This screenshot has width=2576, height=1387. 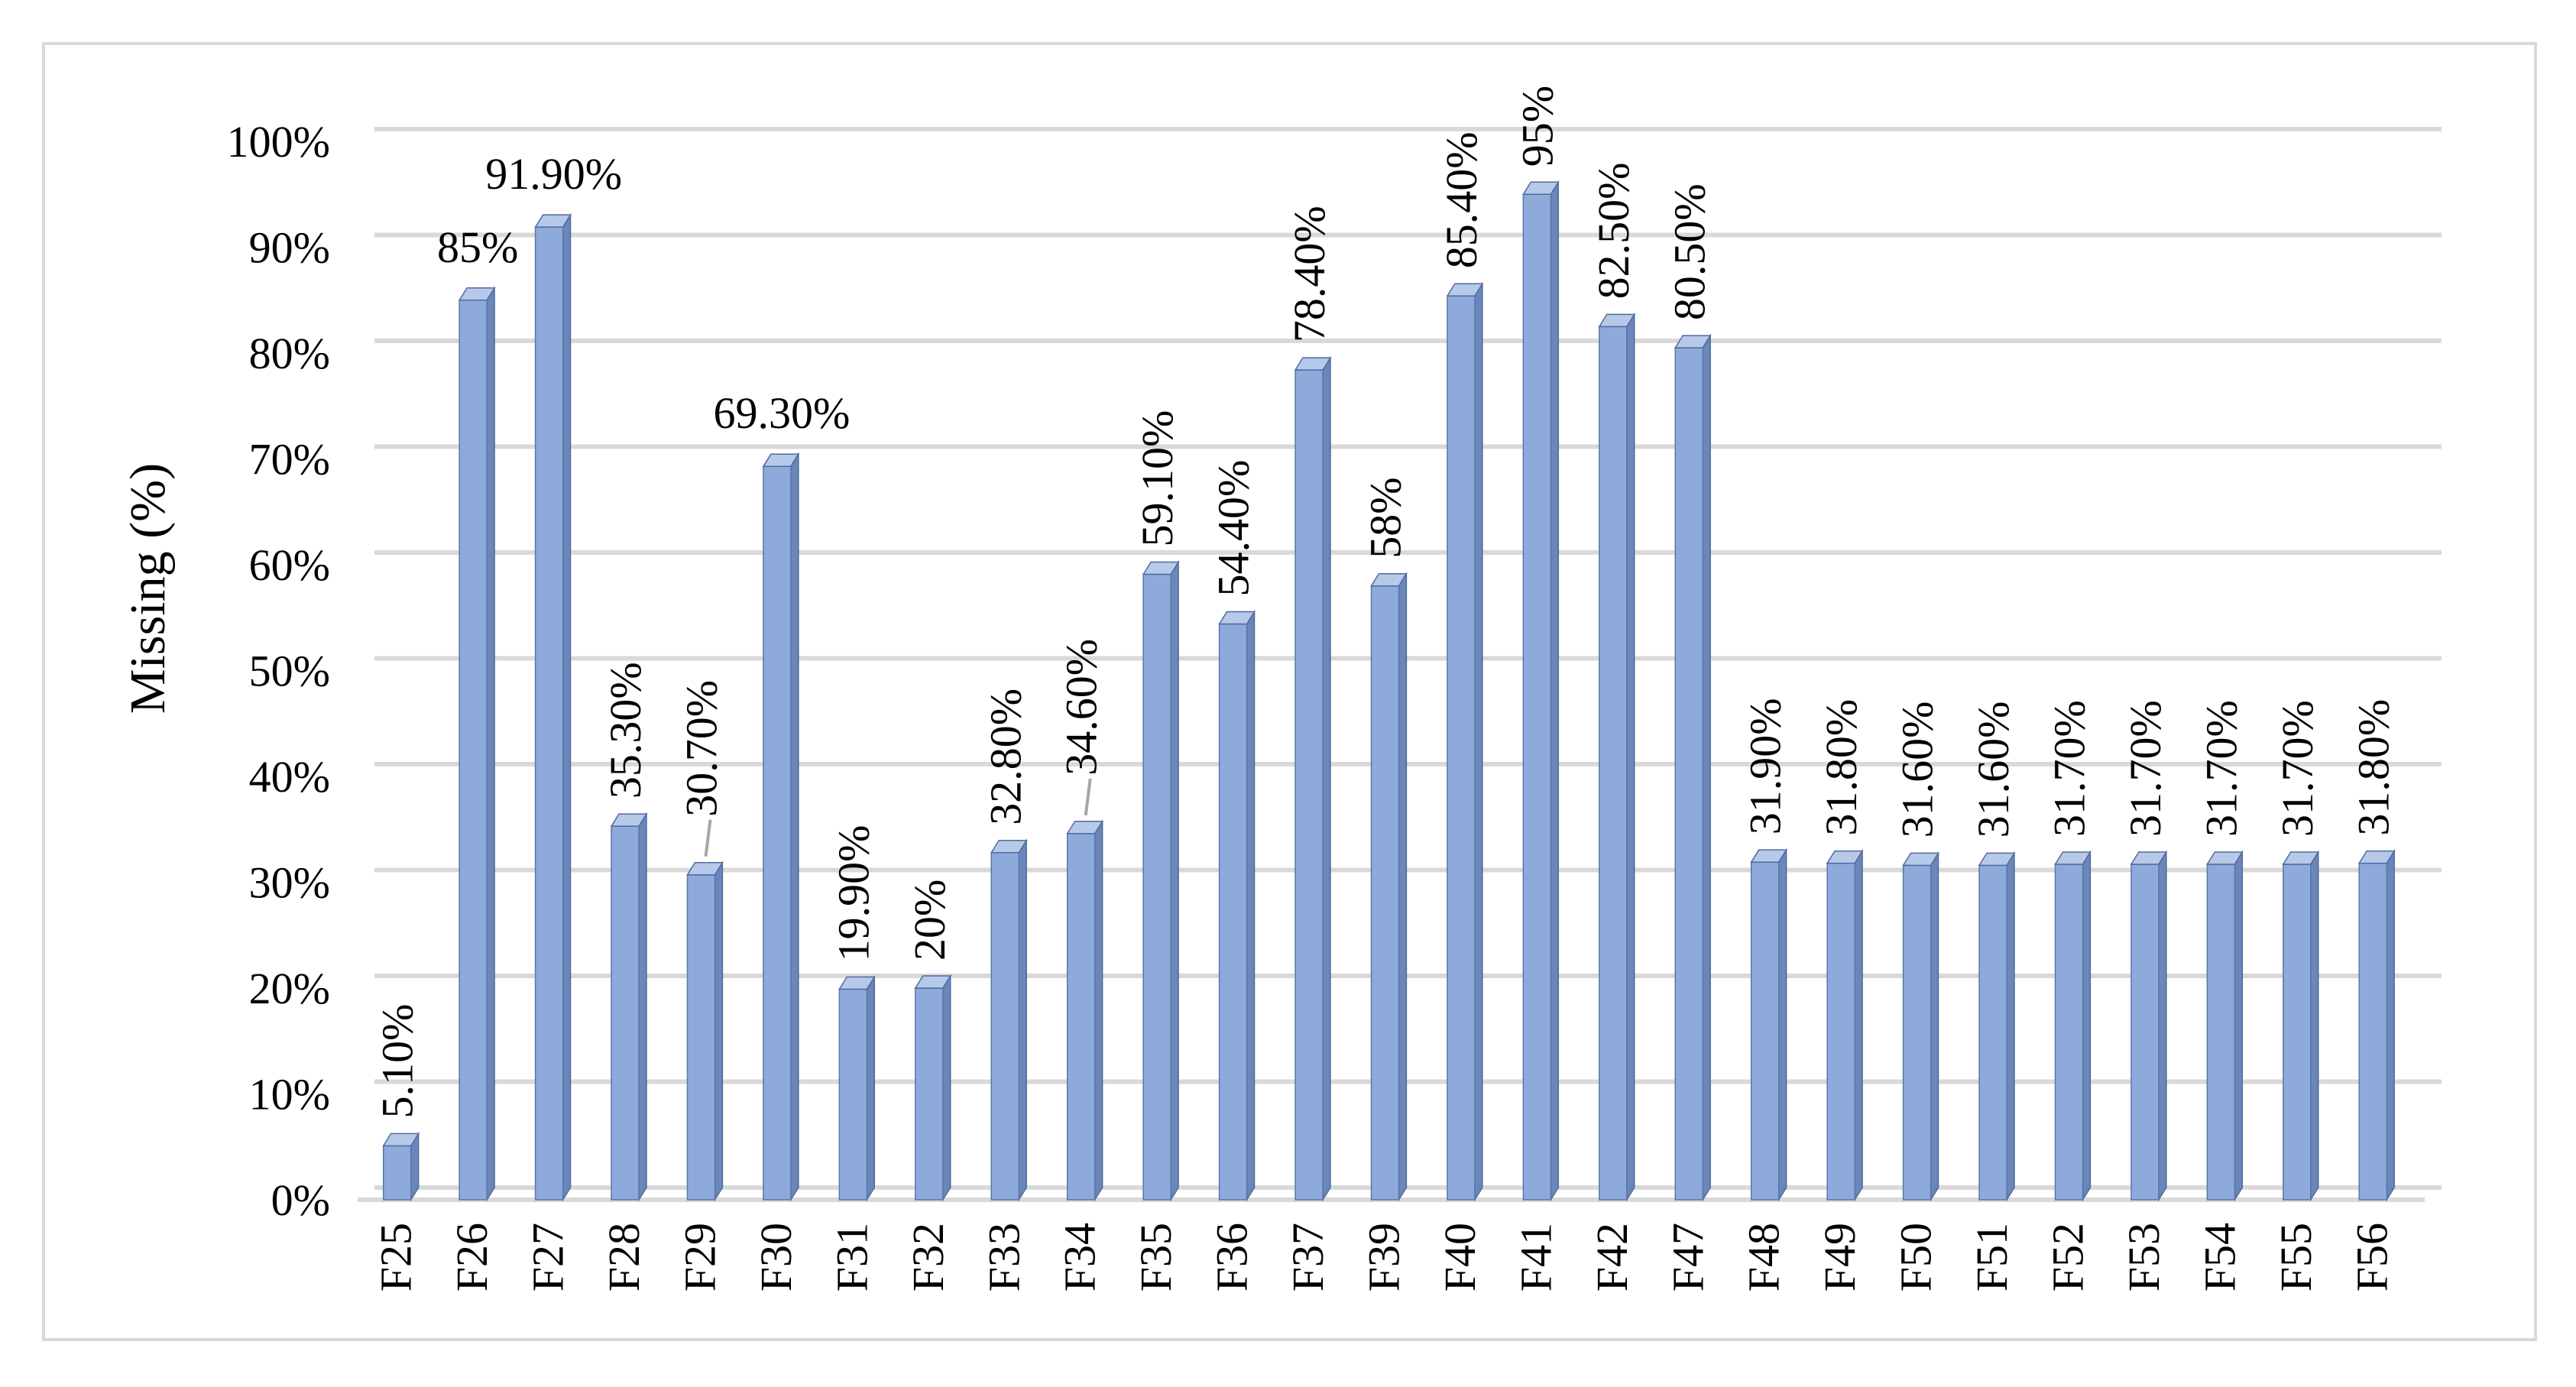 I want to click on bar-F29, so click(x=705, y=1031).